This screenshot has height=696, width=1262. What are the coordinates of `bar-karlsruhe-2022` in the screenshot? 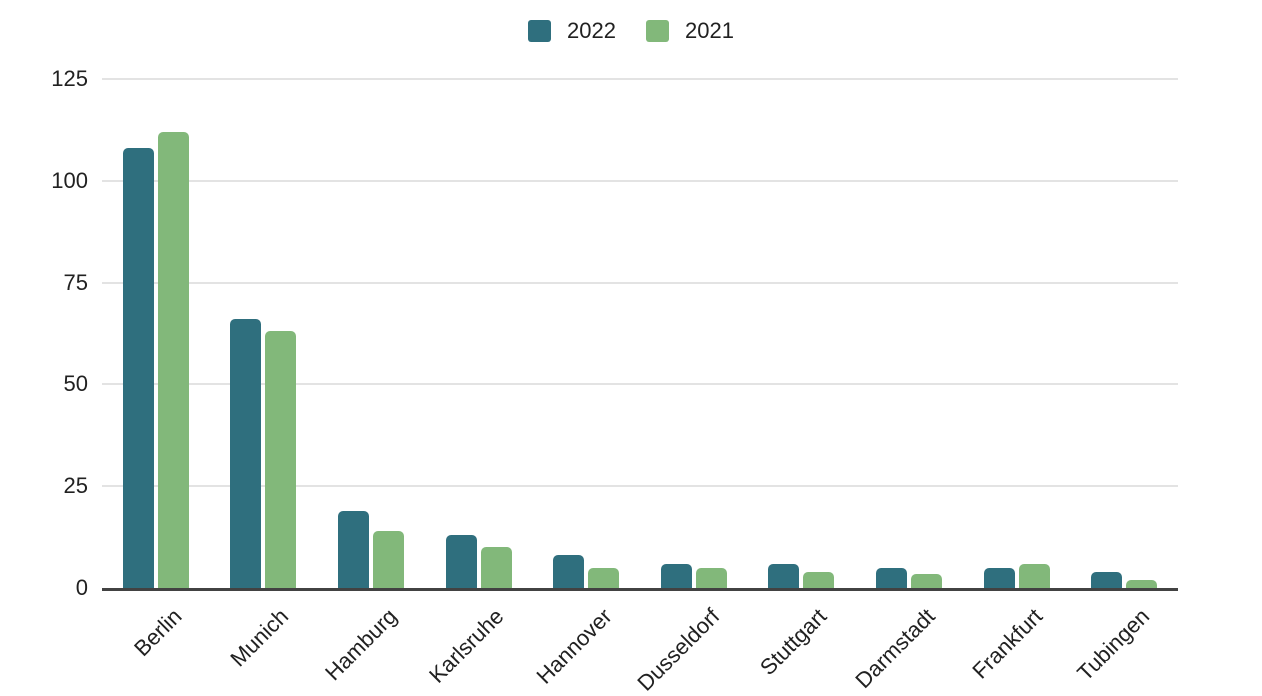 It's located at (461, 561).